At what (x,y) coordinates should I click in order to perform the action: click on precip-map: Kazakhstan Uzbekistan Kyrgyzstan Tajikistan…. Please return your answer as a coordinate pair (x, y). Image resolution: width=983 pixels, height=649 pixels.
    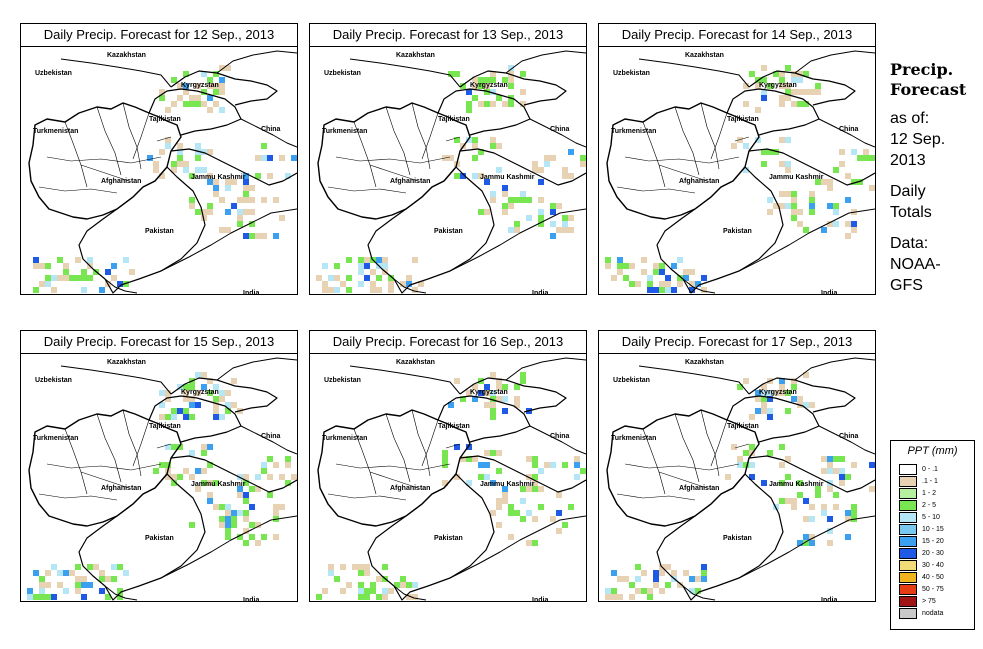
    Looking at the image, I should click on (162, 479).